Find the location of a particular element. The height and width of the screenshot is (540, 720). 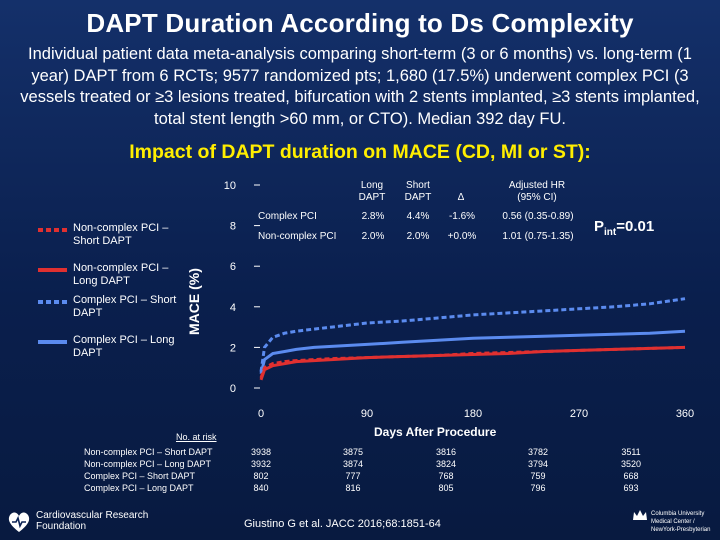

risk-cell: 805 is located at coordinates (446, 488).